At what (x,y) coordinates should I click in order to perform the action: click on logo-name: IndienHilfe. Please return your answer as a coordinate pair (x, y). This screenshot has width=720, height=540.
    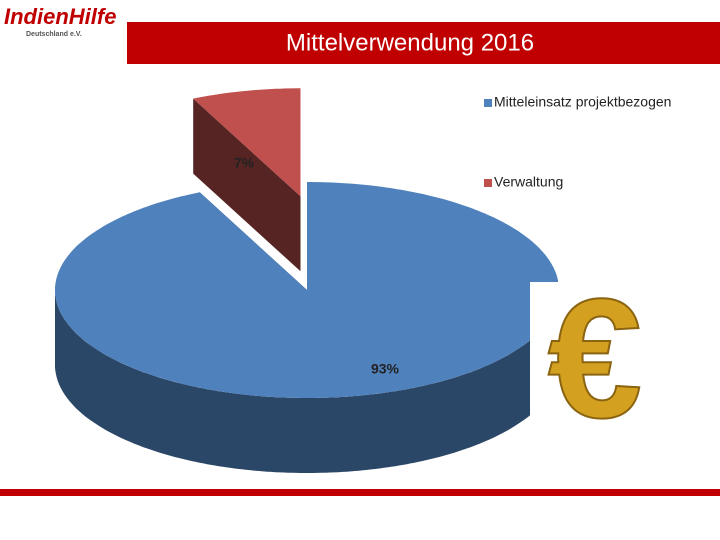
    Looking at the image, I should click on (60, 16).